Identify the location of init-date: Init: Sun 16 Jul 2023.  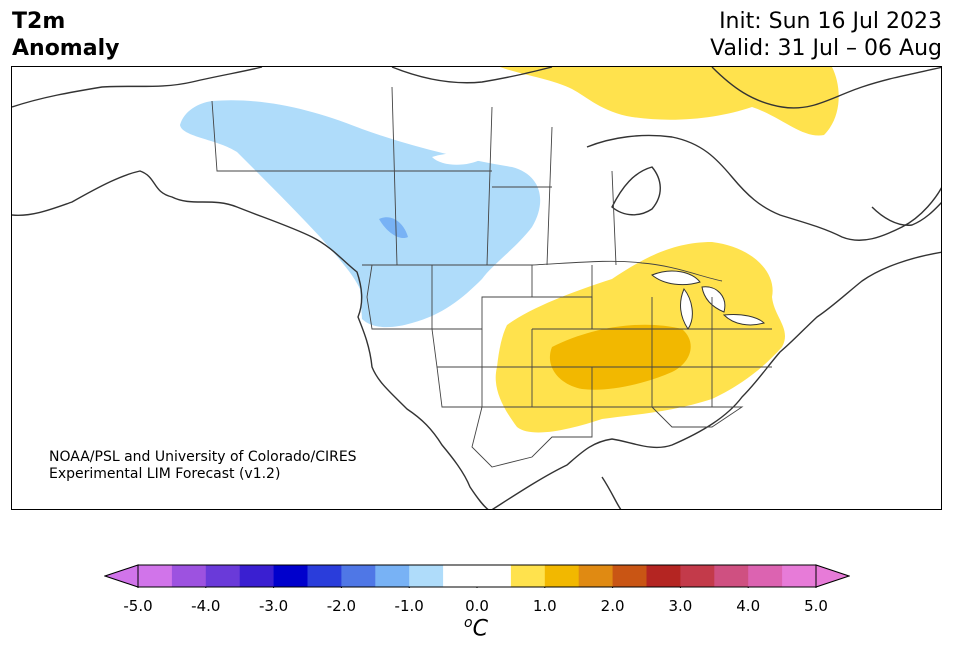
(830, 21).